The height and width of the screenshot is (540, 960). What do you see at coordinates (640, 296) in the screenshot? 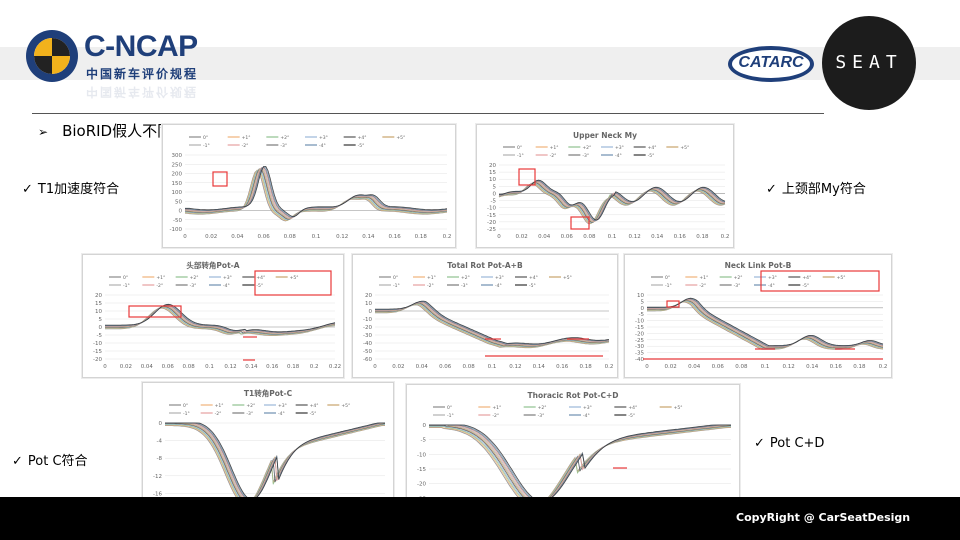
I see `y-tick-label: 10` at bounding box center [640, 296].